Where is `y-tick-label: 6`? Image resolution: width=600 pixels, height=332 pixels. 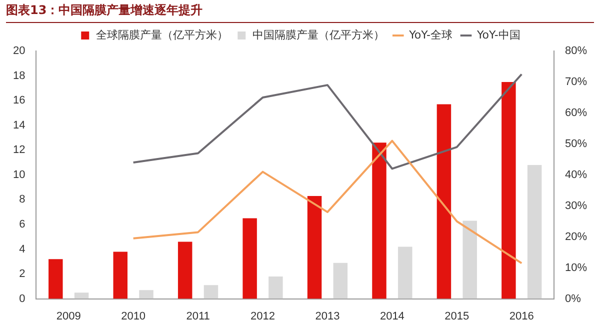
y-tick-label: 6 is located at coordinates (22, 224).